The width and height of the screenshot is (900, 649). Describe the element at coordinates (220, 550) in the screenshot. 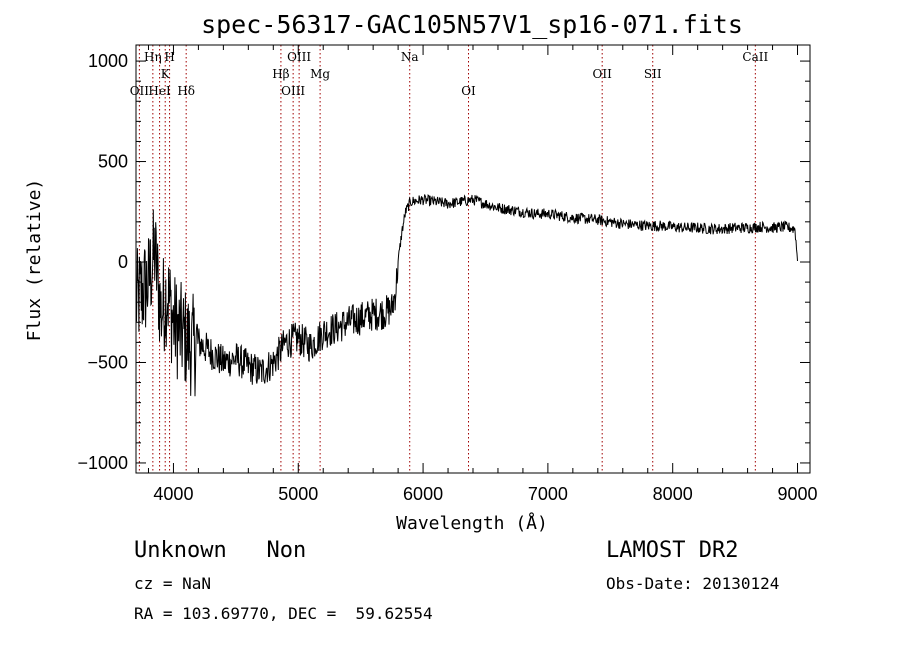

I see `object-class: Unknown Non` at that location.